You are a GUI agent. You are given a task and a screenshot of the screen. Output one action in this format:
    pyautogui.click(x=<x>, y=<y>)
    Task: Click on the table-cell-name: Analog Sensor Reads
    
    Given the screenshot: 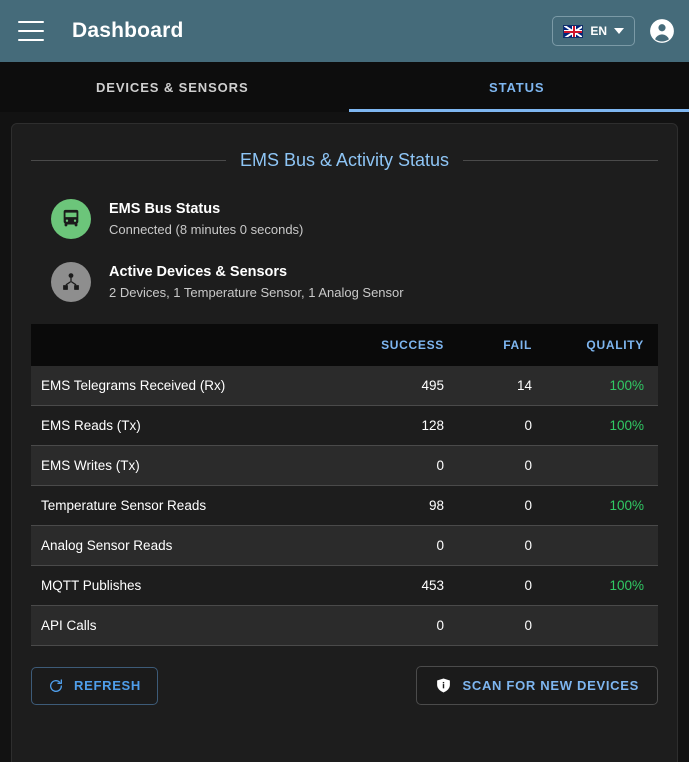 What is the action you would take?
    pyautogui.click(x=192, y=546)
    